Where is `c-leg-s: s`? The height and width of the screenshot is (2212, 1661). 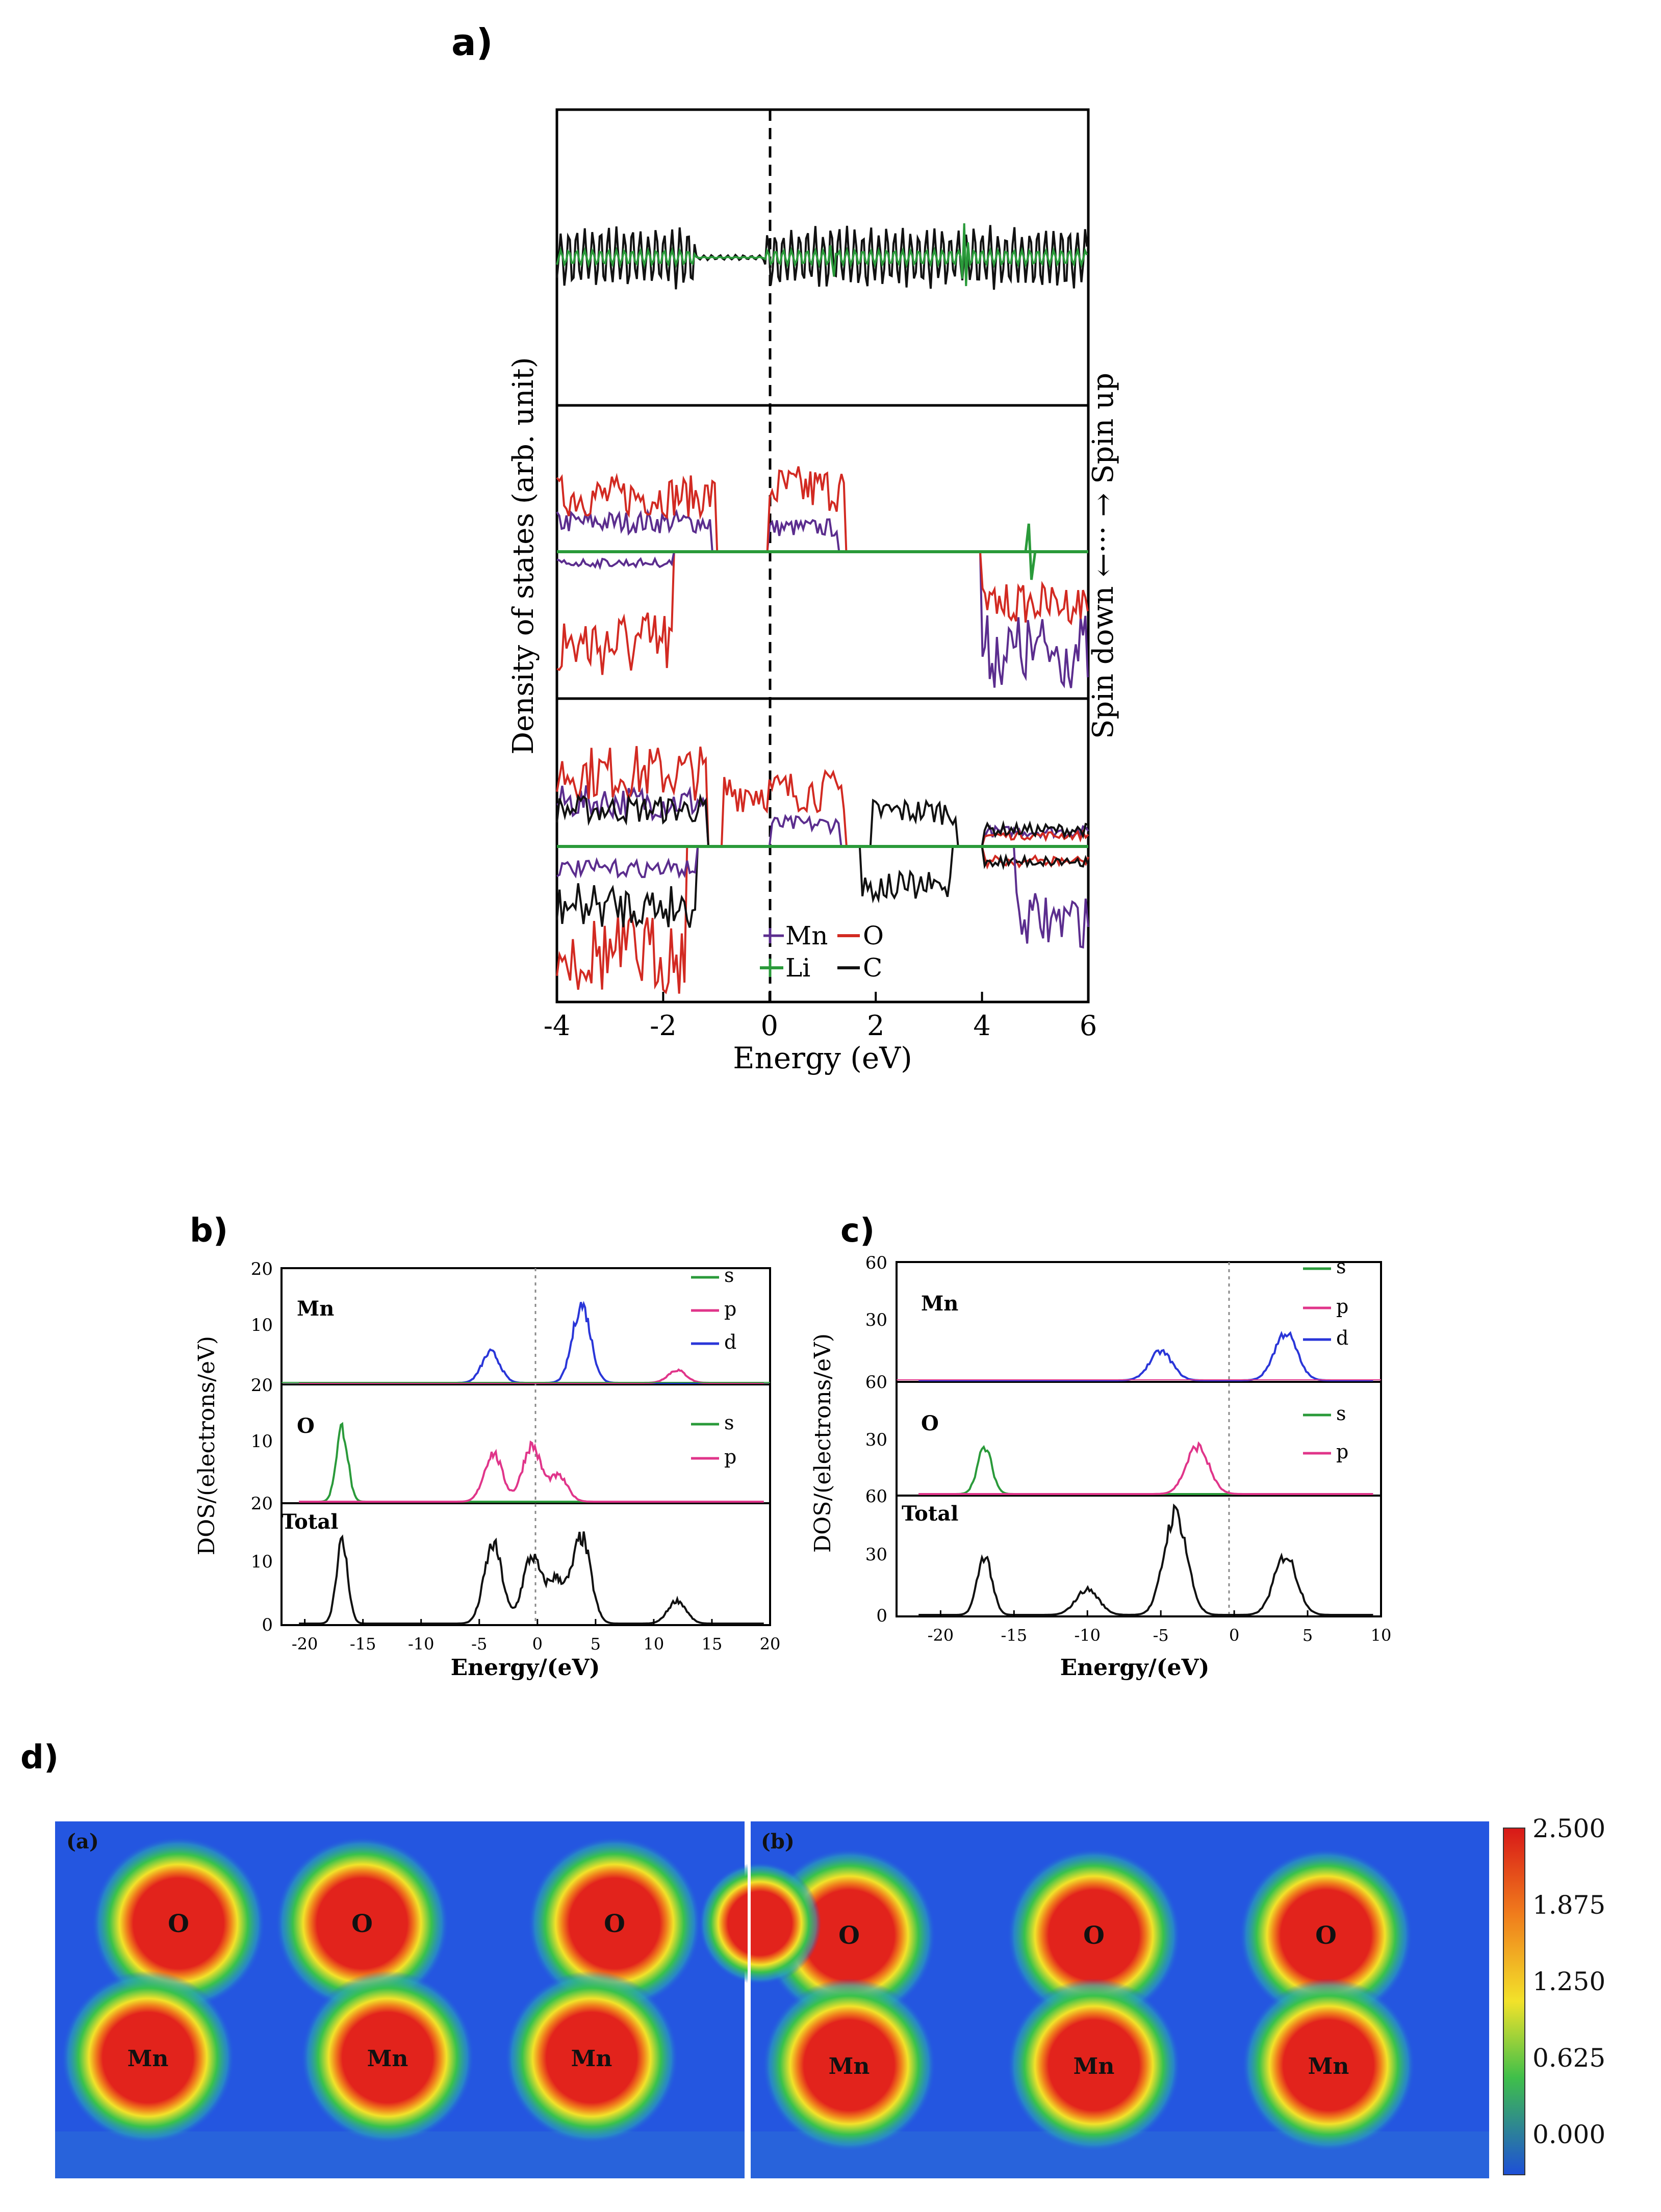
c-leg-s: s is located at coordinates (1341, 1266).